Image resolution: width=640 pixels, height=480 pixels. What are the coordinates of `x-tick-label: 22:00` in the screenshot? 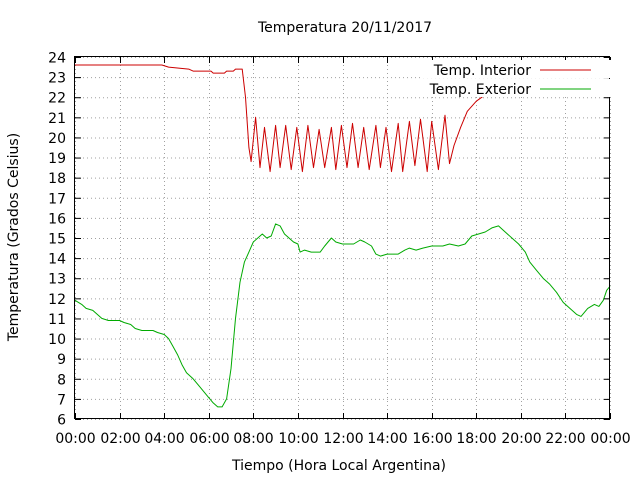 It's located at (565, 439).